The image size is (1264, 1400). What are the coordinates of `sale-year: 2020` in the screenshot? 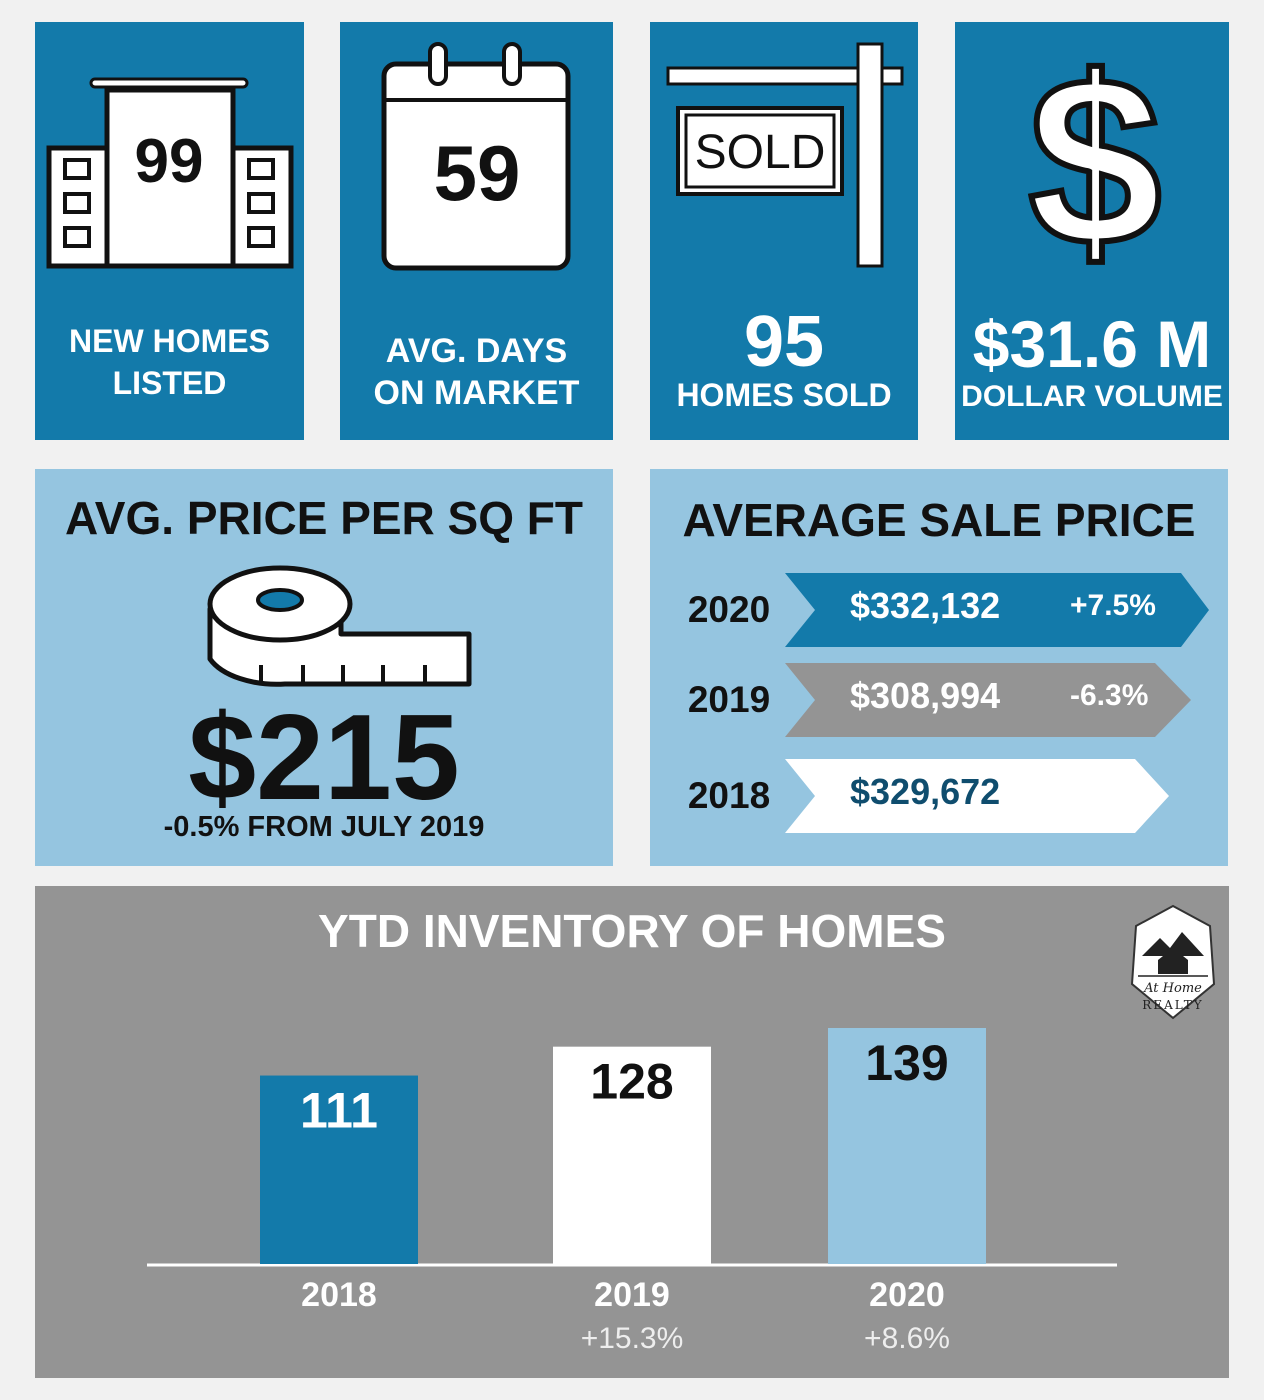 It's located at (729, 609).